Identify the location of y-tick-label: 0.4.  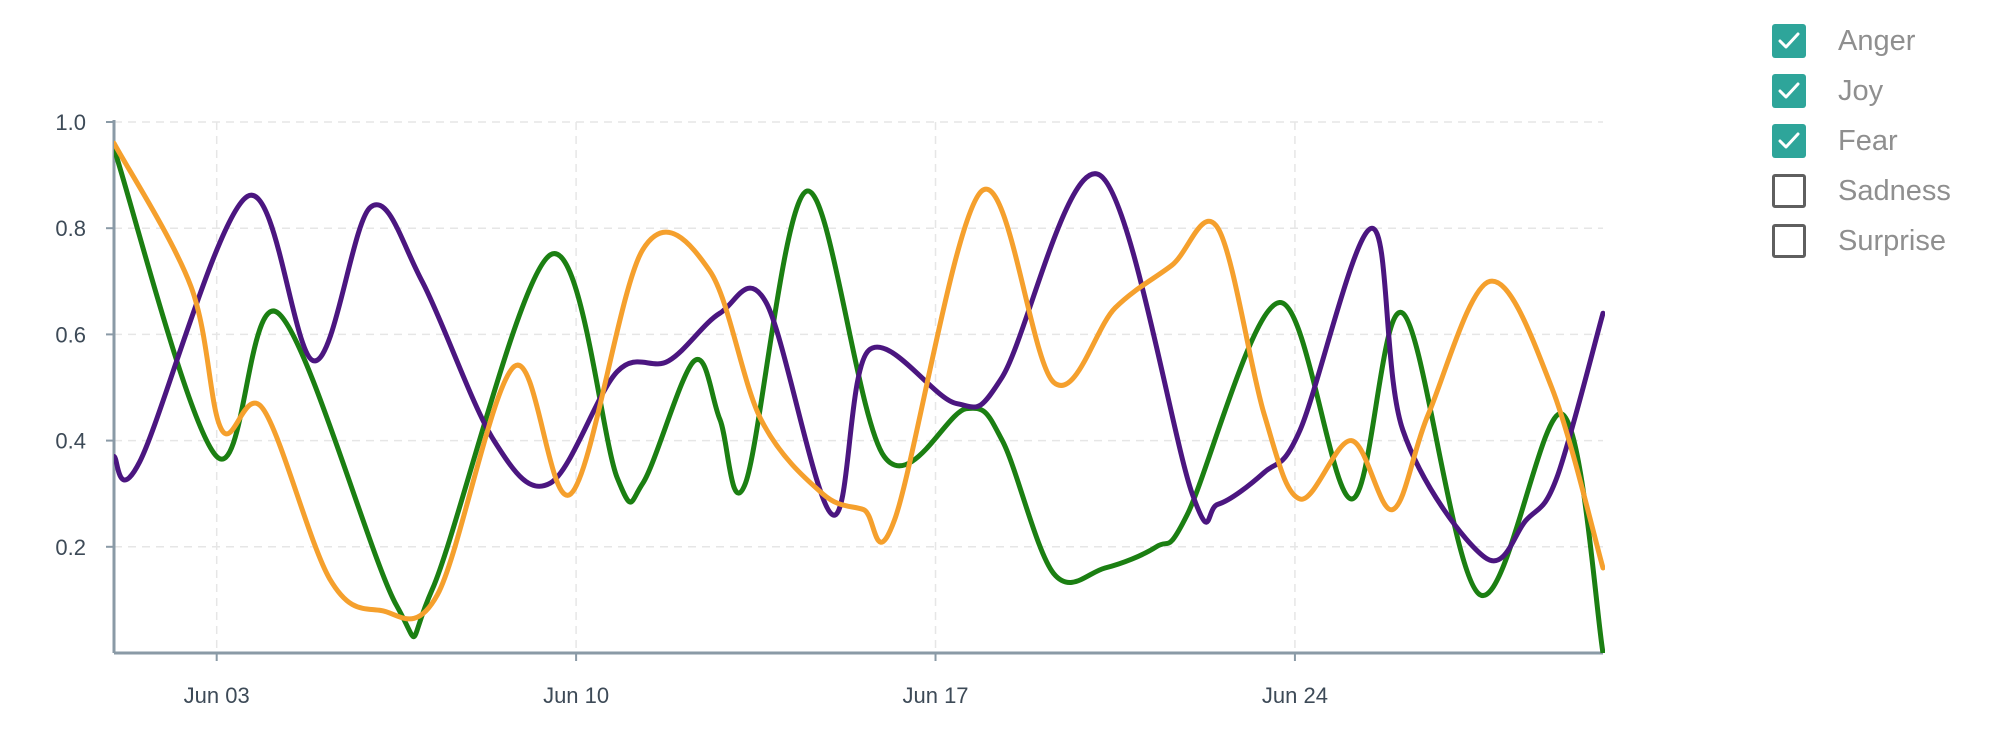
(70, 441).